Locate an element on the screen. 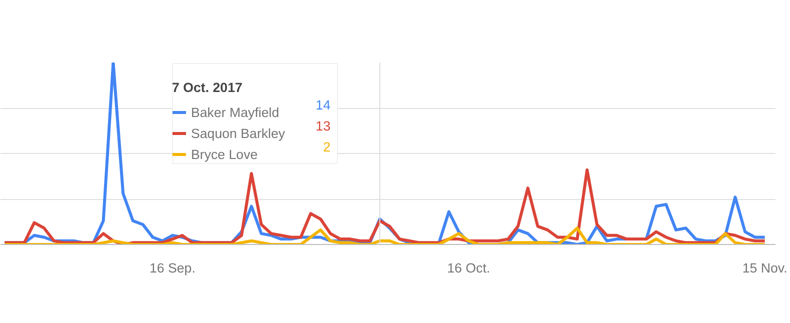 This screenshot has height=323, width=790. legend-label: Bryce Love is located at coordinates (225, 154).